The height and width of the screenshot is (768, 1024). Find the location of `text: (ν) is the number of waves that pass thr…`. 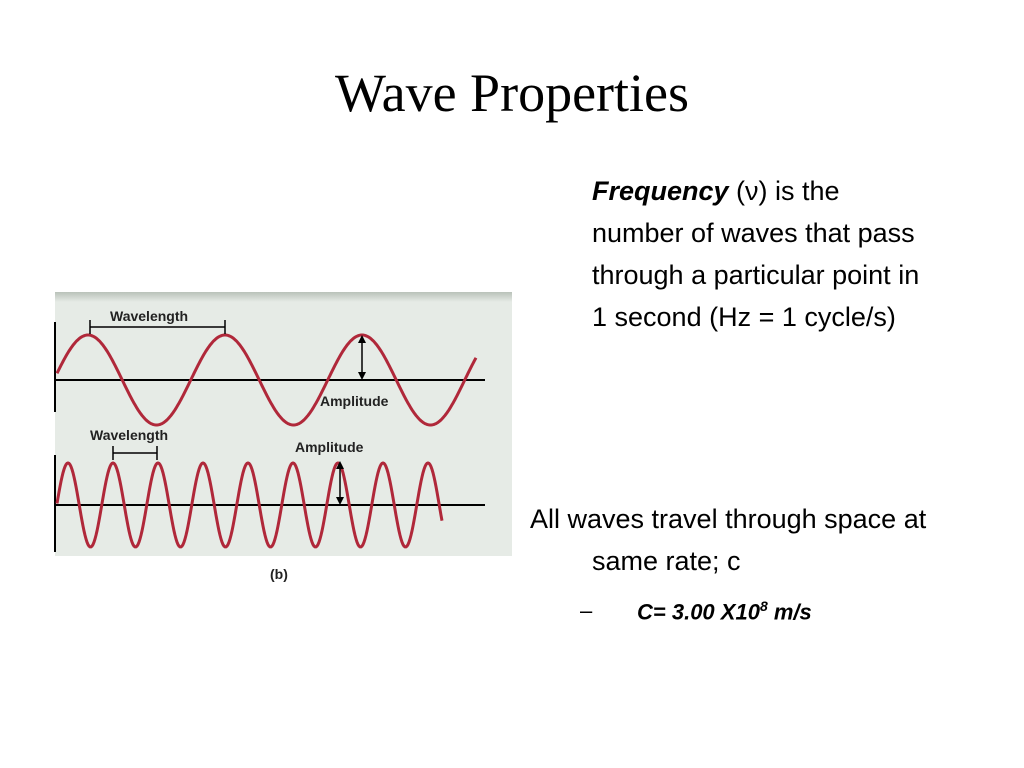

text: (ν) is the number of waves that pass thr… is located at coordinates (756, 254).